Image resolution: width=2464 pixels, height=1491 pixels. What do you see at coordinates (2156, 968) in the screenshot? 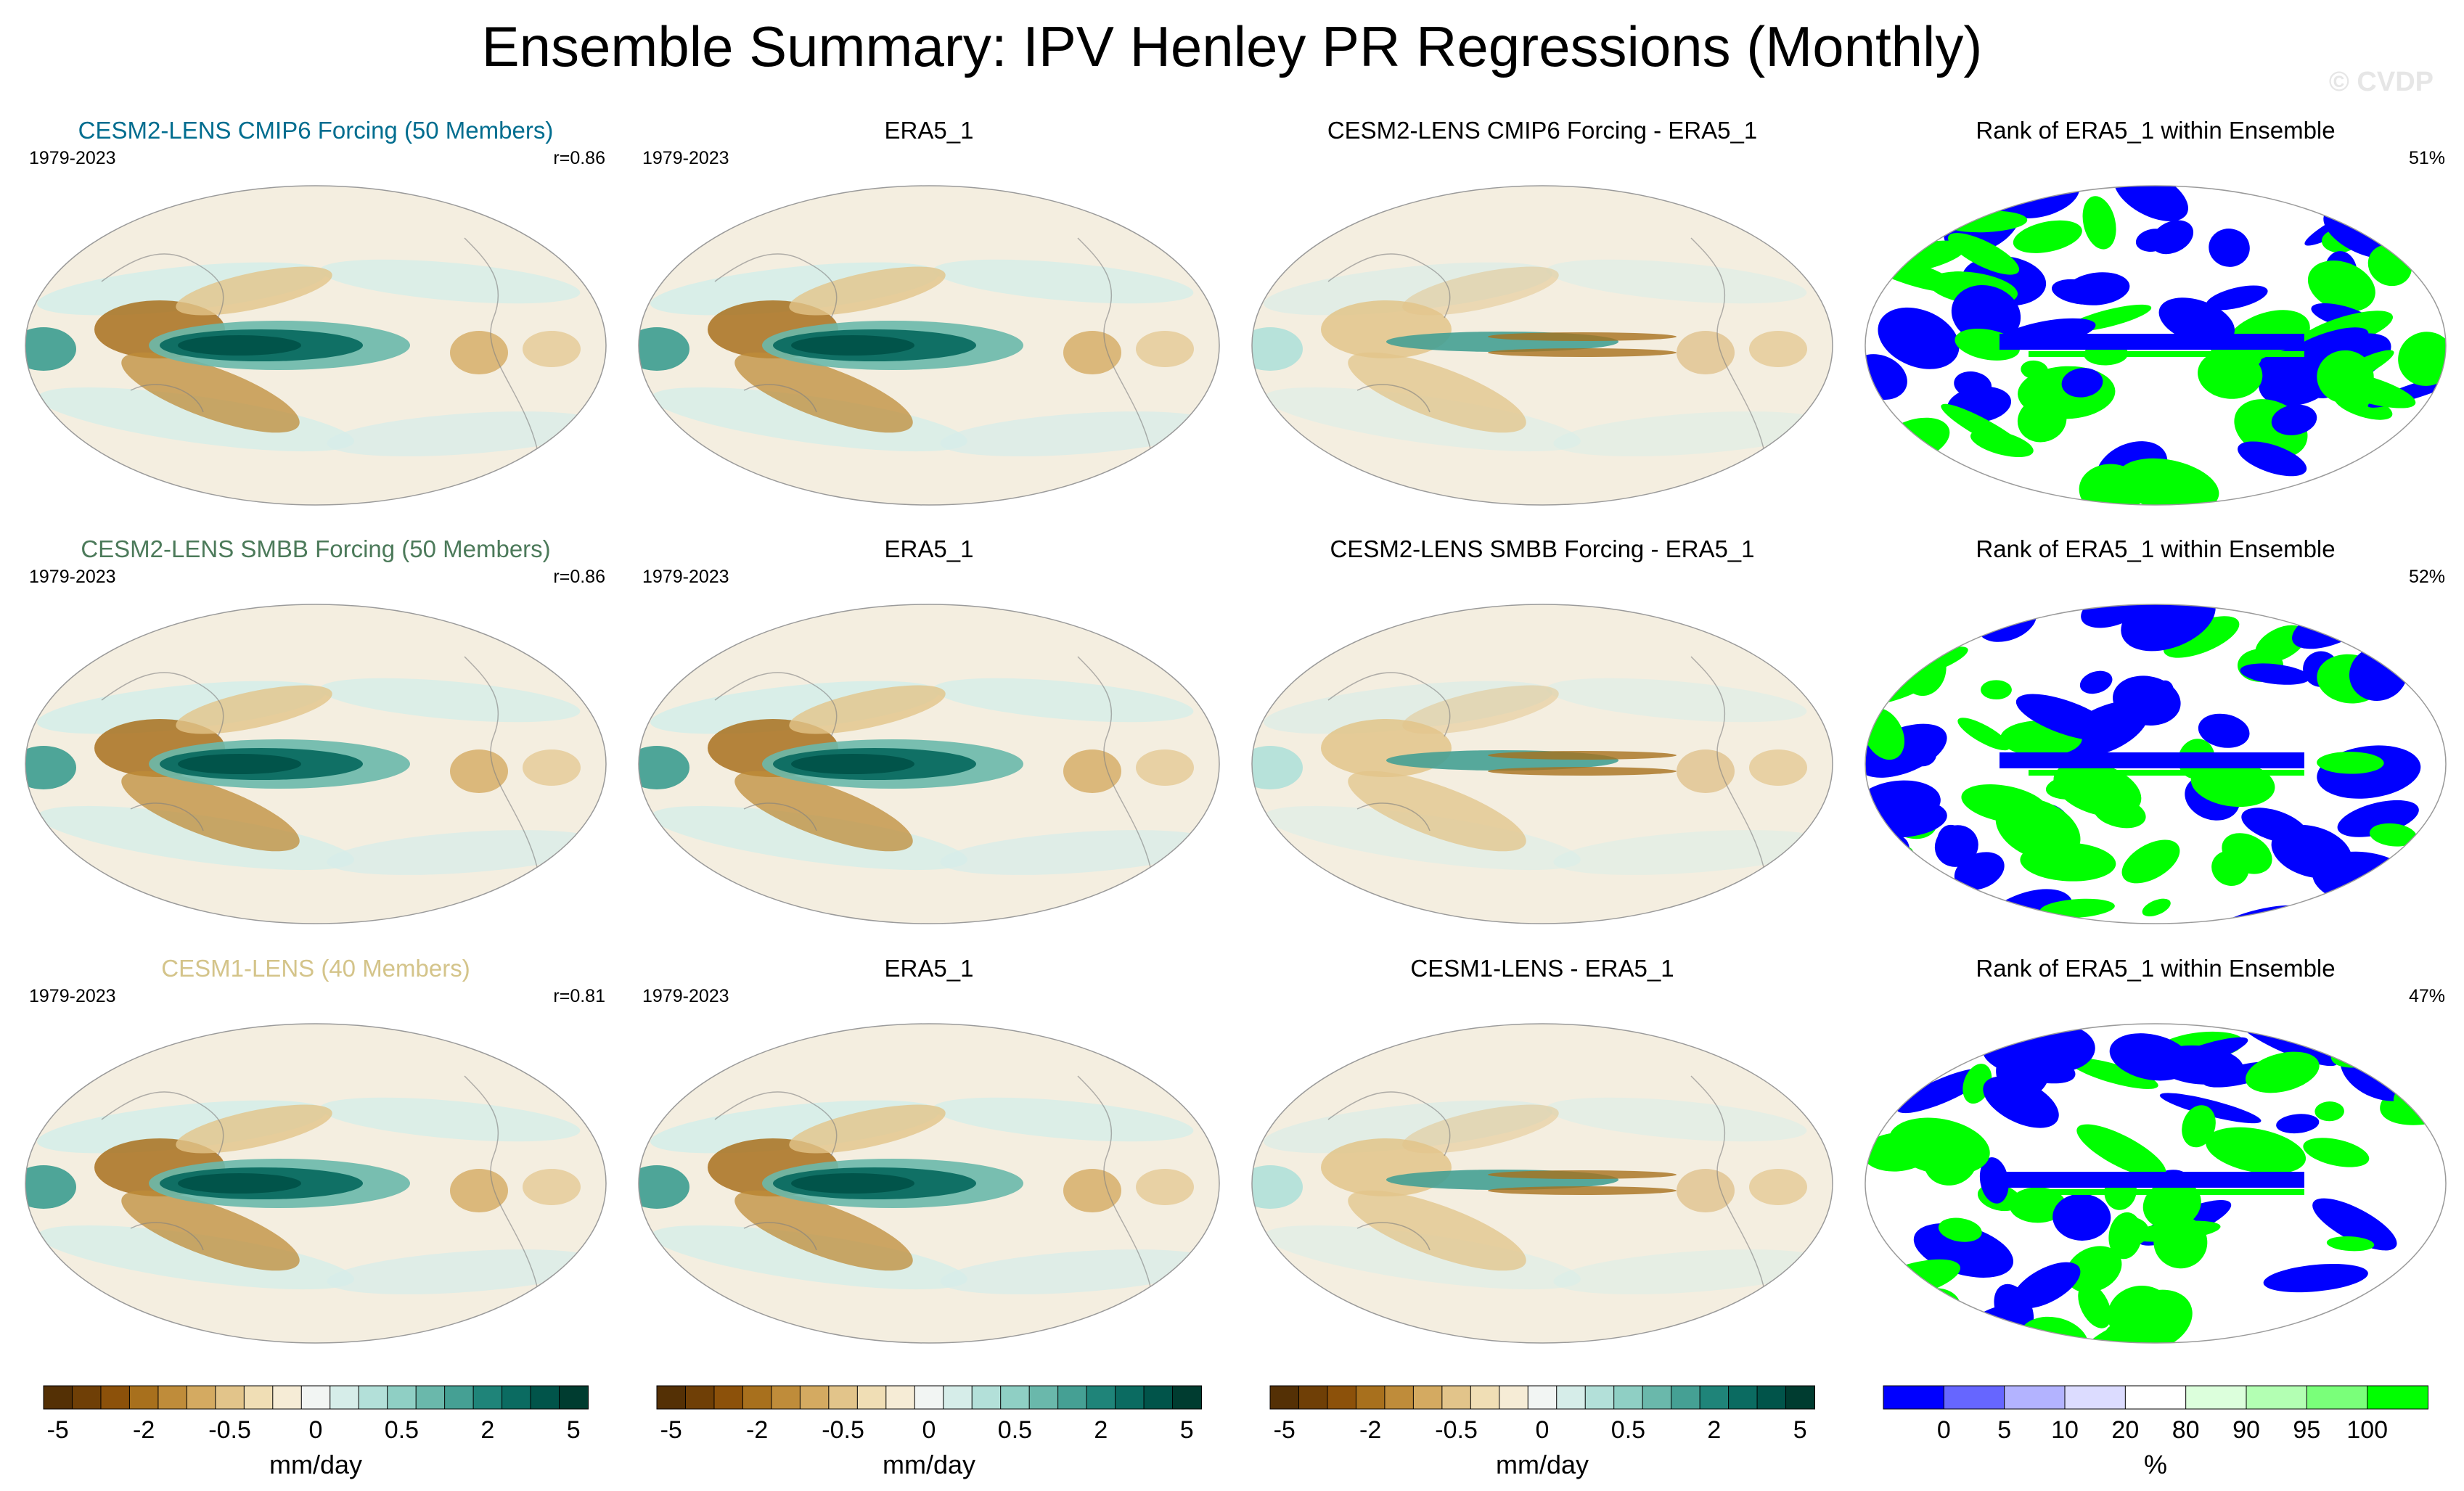
I see `panel-title: Rank of ERA5_1 within Ensemble` at bounding box center [2156, 968].